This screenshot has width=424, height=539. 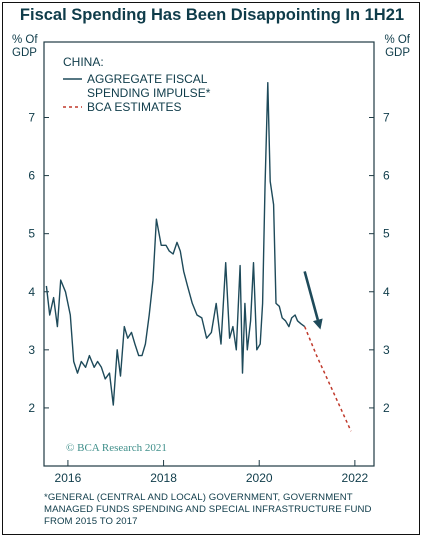 I want to click on y-tick-label-left: 2, so click(x=31, y=408).